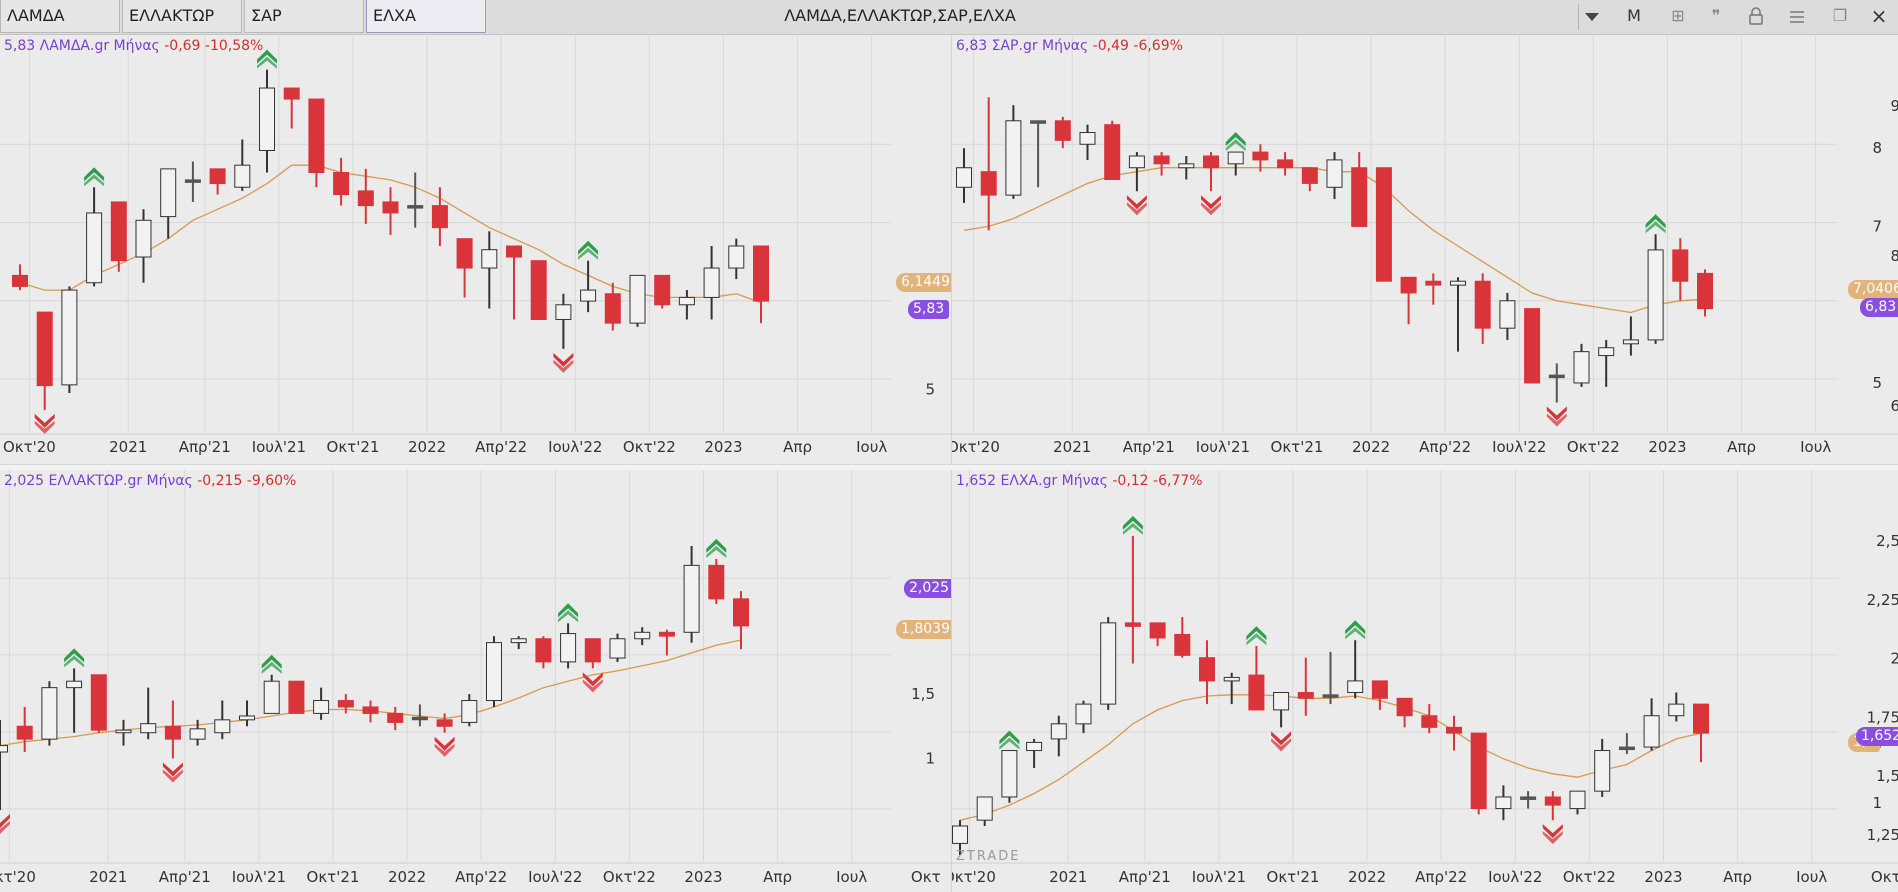 The height and width of the screenshot is (892, 1898). I want to click on price-value-tag: 6,83, so click(1879, 307).